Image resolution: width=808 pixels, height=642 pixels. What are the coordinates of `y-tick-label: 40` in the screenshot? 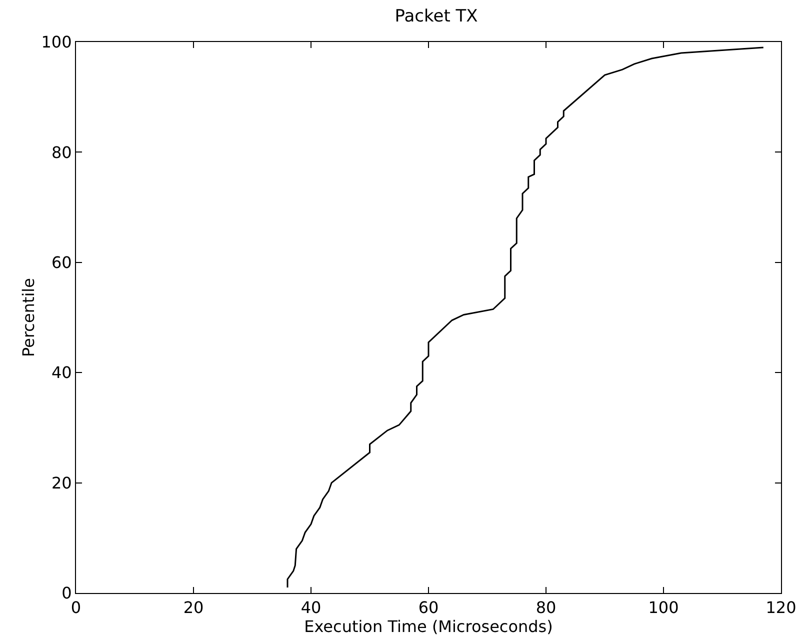 It's located at (61, 372).